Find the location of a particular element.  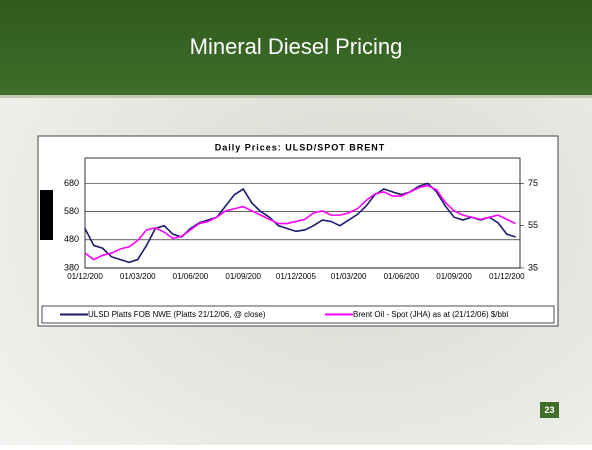

legend is located at coordinates (298, 314).